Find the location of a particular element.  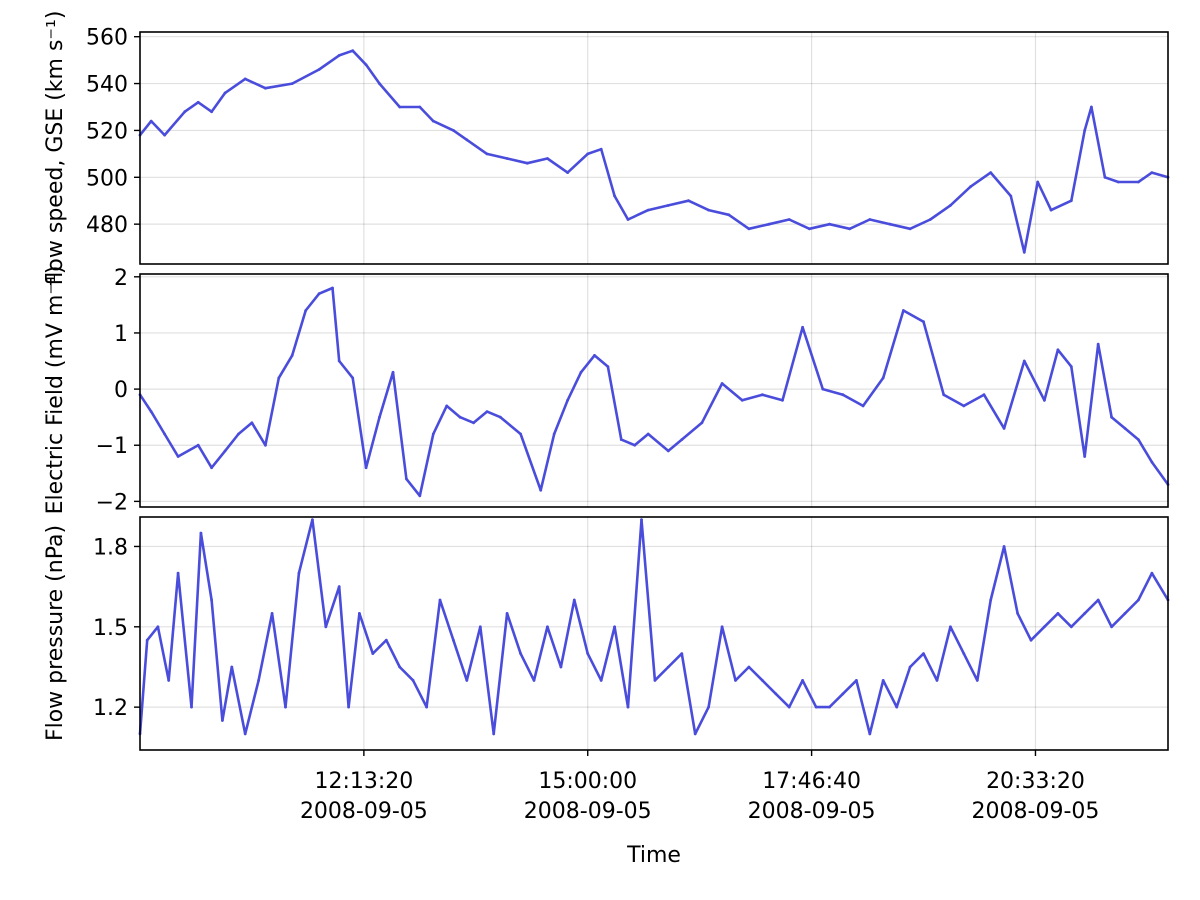

y-tick-label: 1.5 is located at coordinates (110, 628).